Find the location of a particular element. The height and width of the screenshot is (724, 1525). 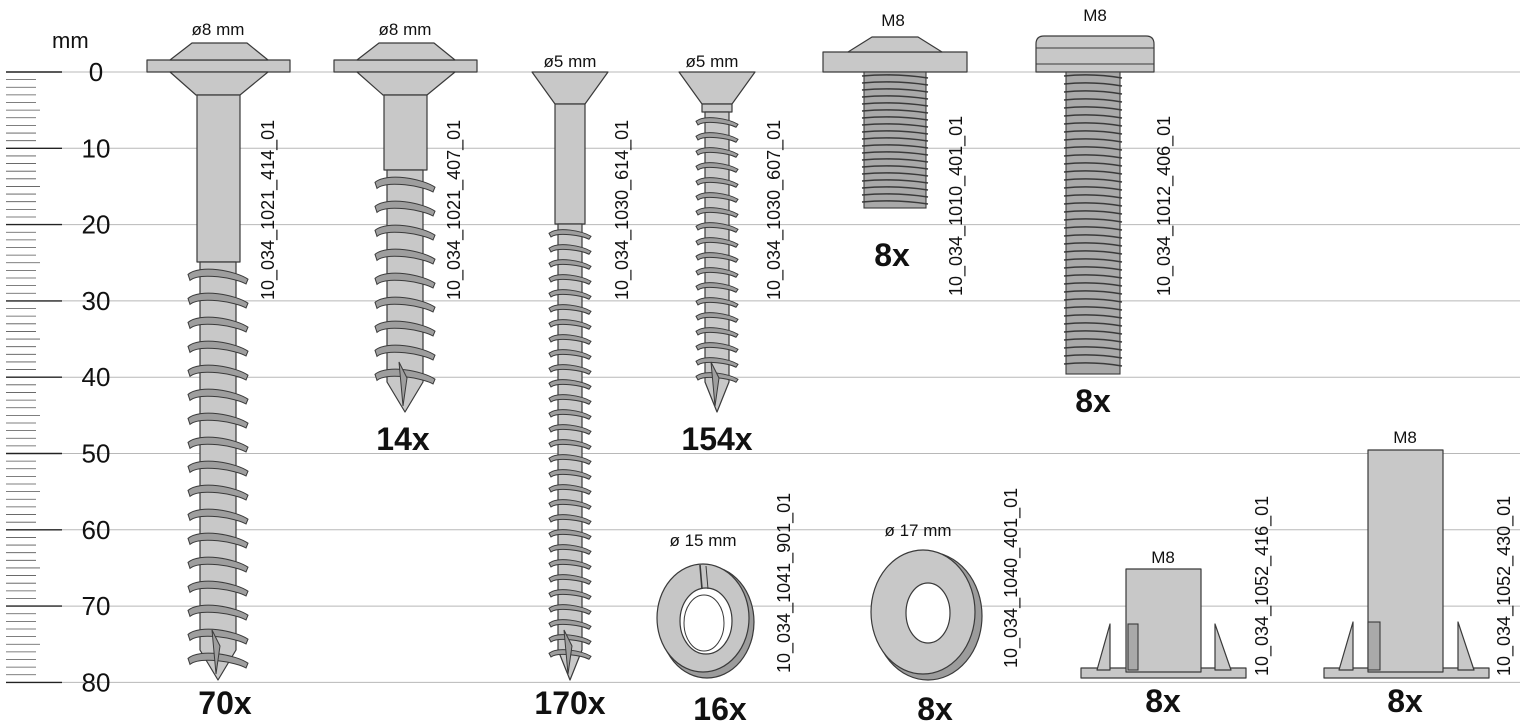

ruler-scale is located at coordinates (34, 377).